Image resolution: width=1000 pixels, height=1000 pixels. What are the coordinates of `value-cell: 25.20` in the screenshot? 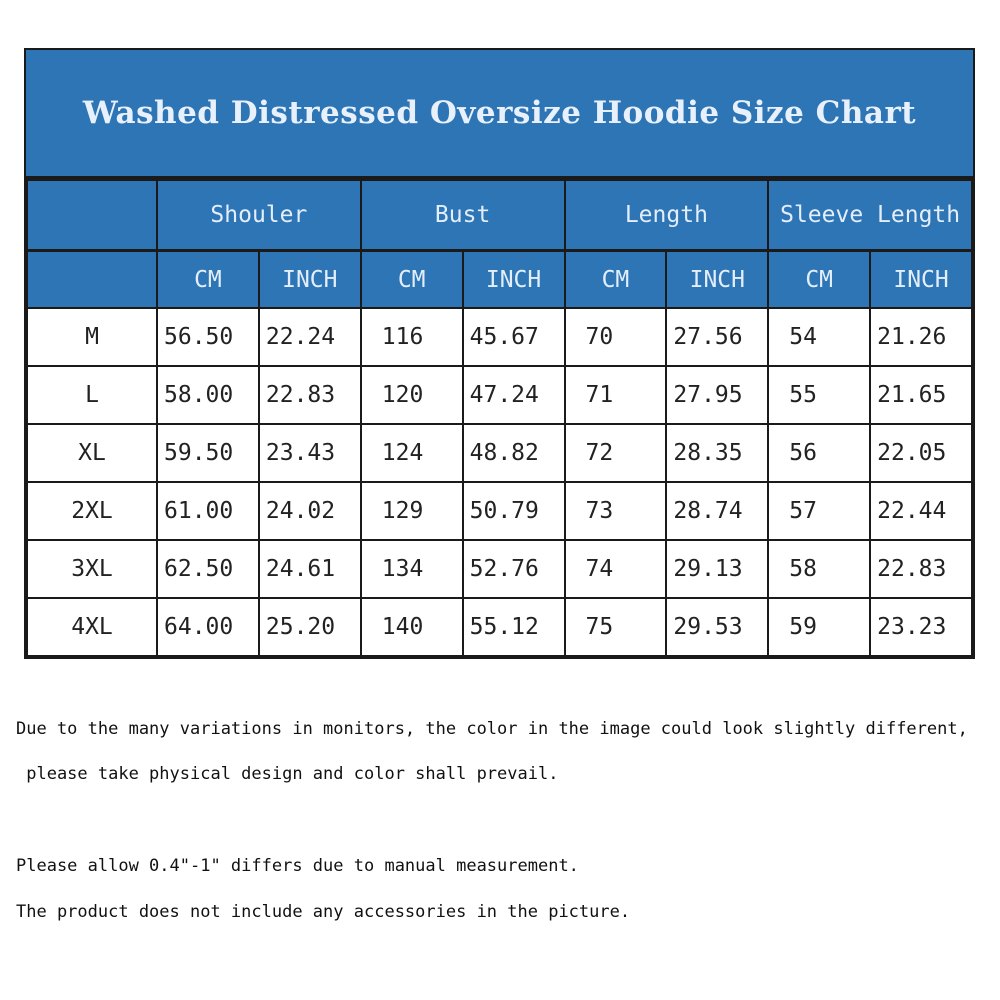 It's located at (309, 627).